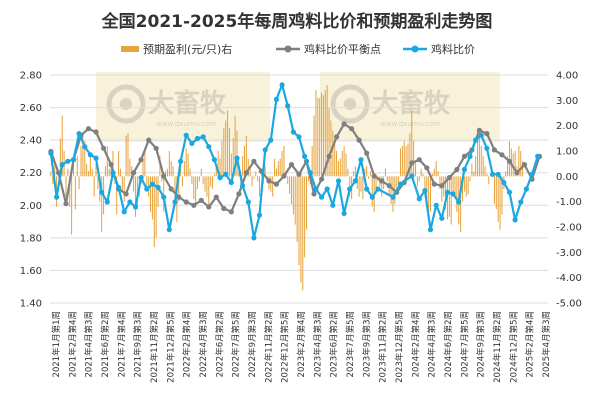 This screenshot has height=410, width=594. What do you see at coordinates (448, 344) in the screenshot?
I see `x-tick-label: 2024年6月第2周` at bounding box center [448, 344].